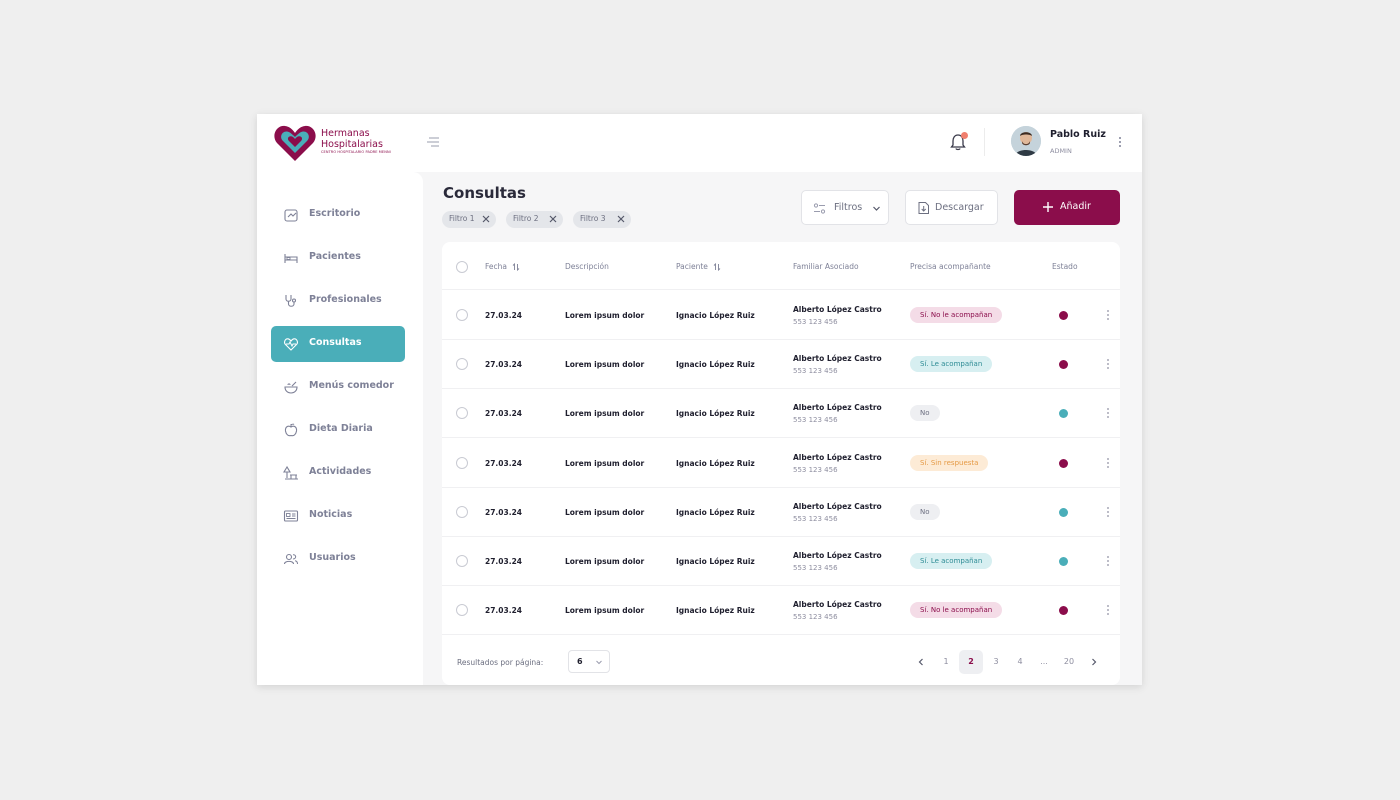  What do you see at coordinates (462, 267) in the screenshot?
I see `select-all-checkbox` at bounding box center [462, 267].